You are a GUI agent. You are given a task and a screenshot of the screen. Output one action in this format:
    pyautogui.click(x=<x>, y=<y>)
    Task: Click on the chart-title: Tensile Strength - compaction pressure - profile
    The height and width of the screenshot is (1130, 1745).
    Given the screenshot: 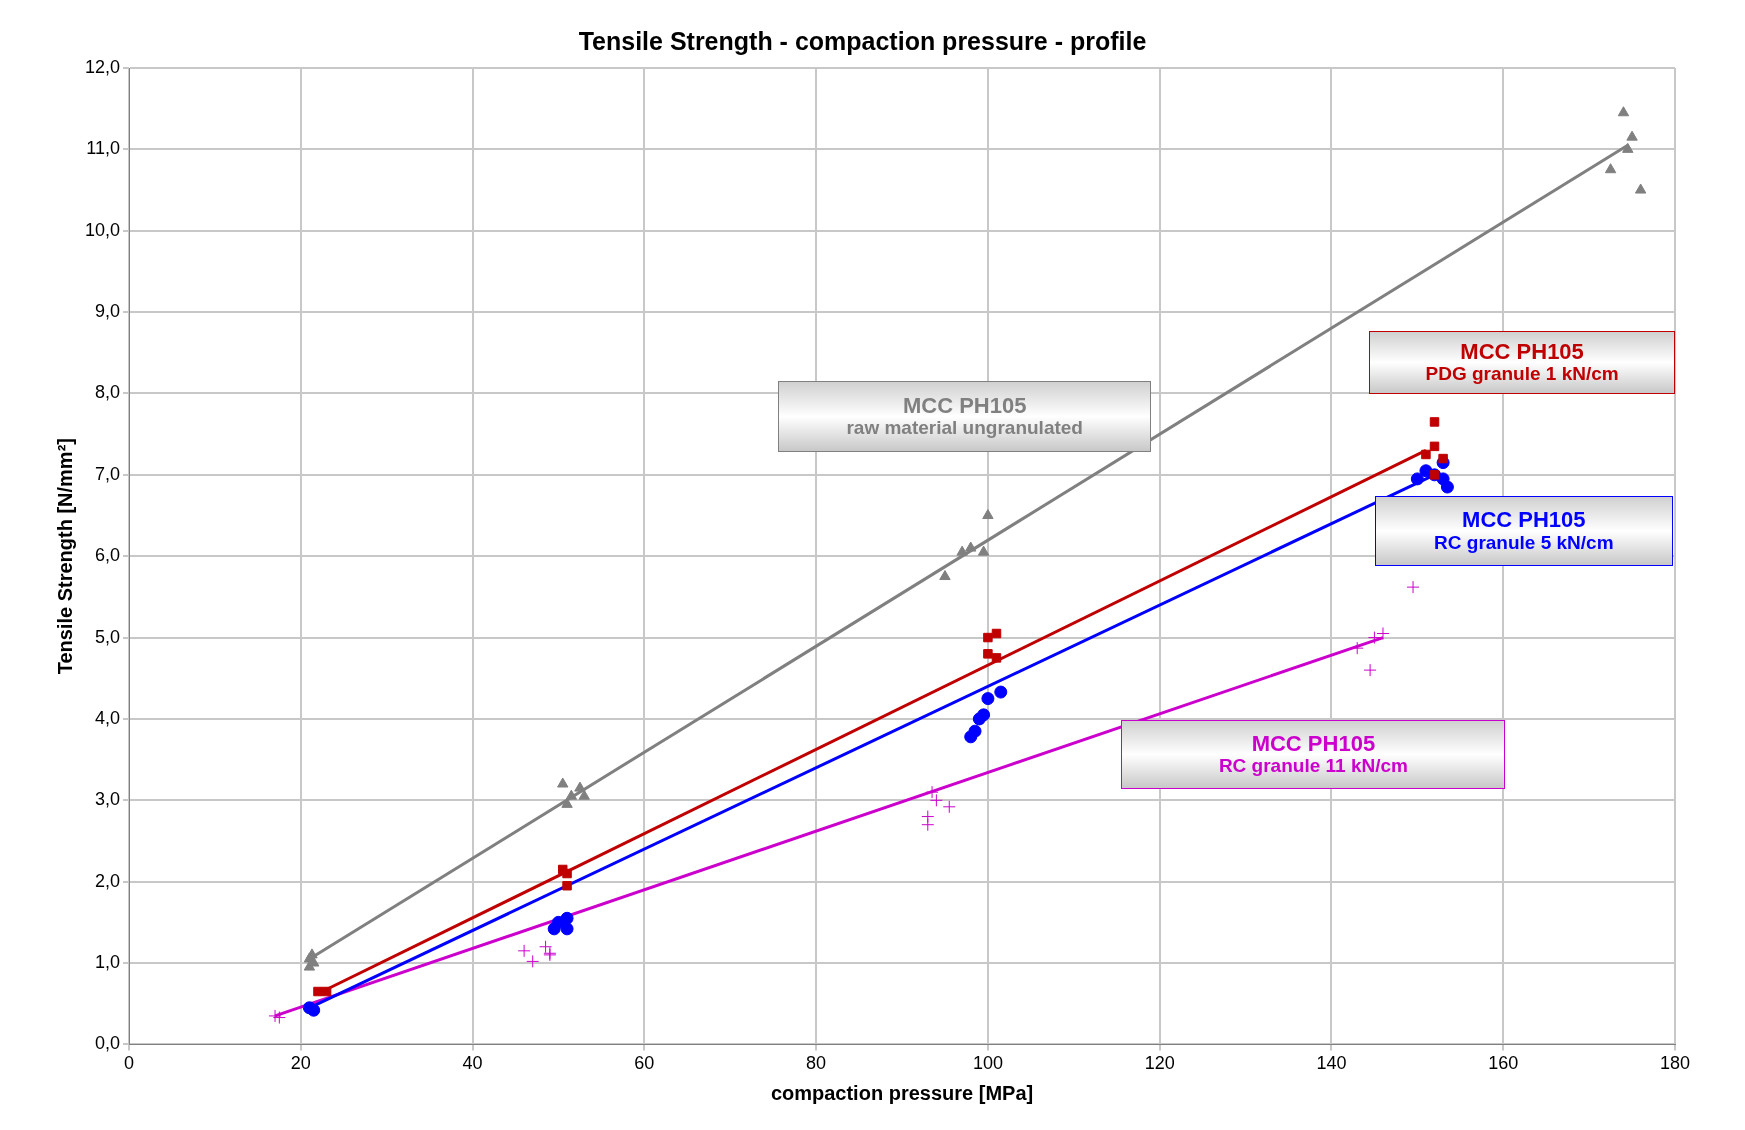 What is the action you would take?
    pyautogui.click(x=862, y=40)
    